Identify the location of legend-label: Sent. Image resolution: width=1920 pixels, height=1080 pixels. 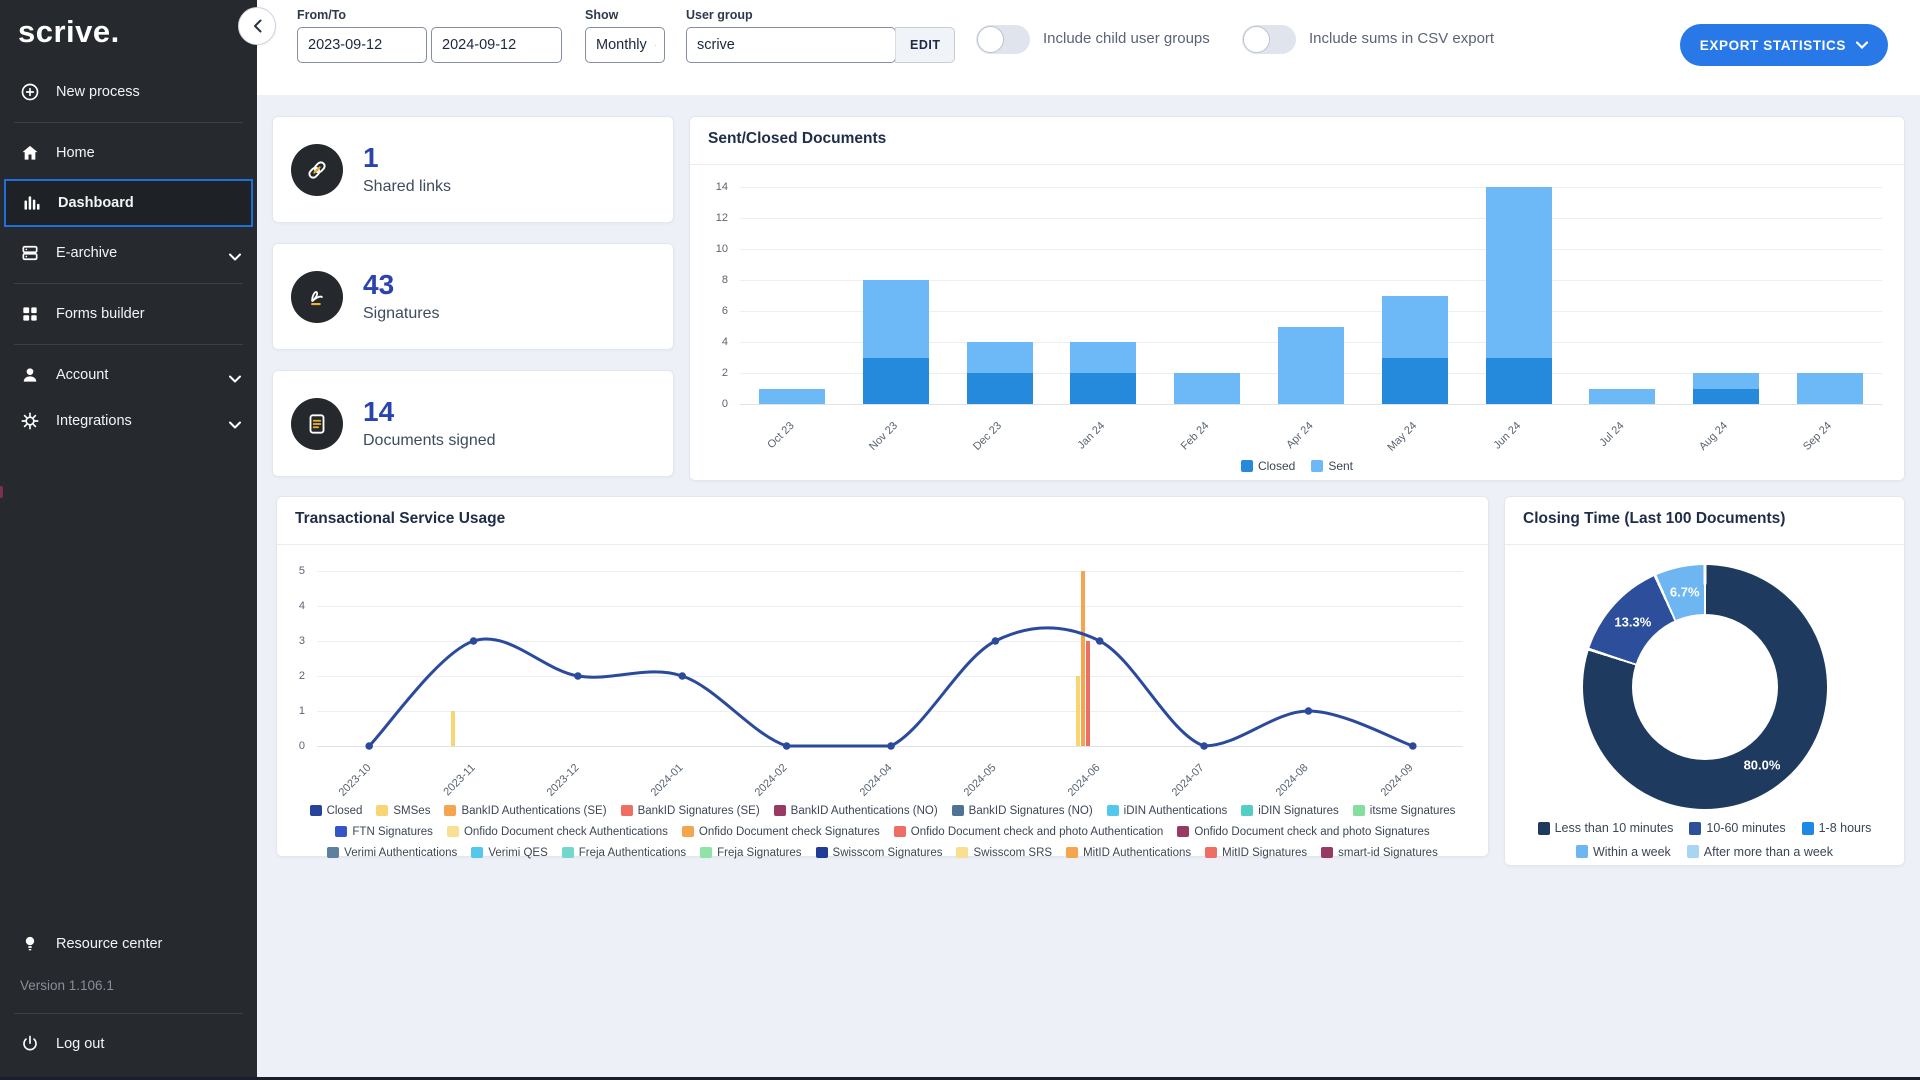
(1341, 466).